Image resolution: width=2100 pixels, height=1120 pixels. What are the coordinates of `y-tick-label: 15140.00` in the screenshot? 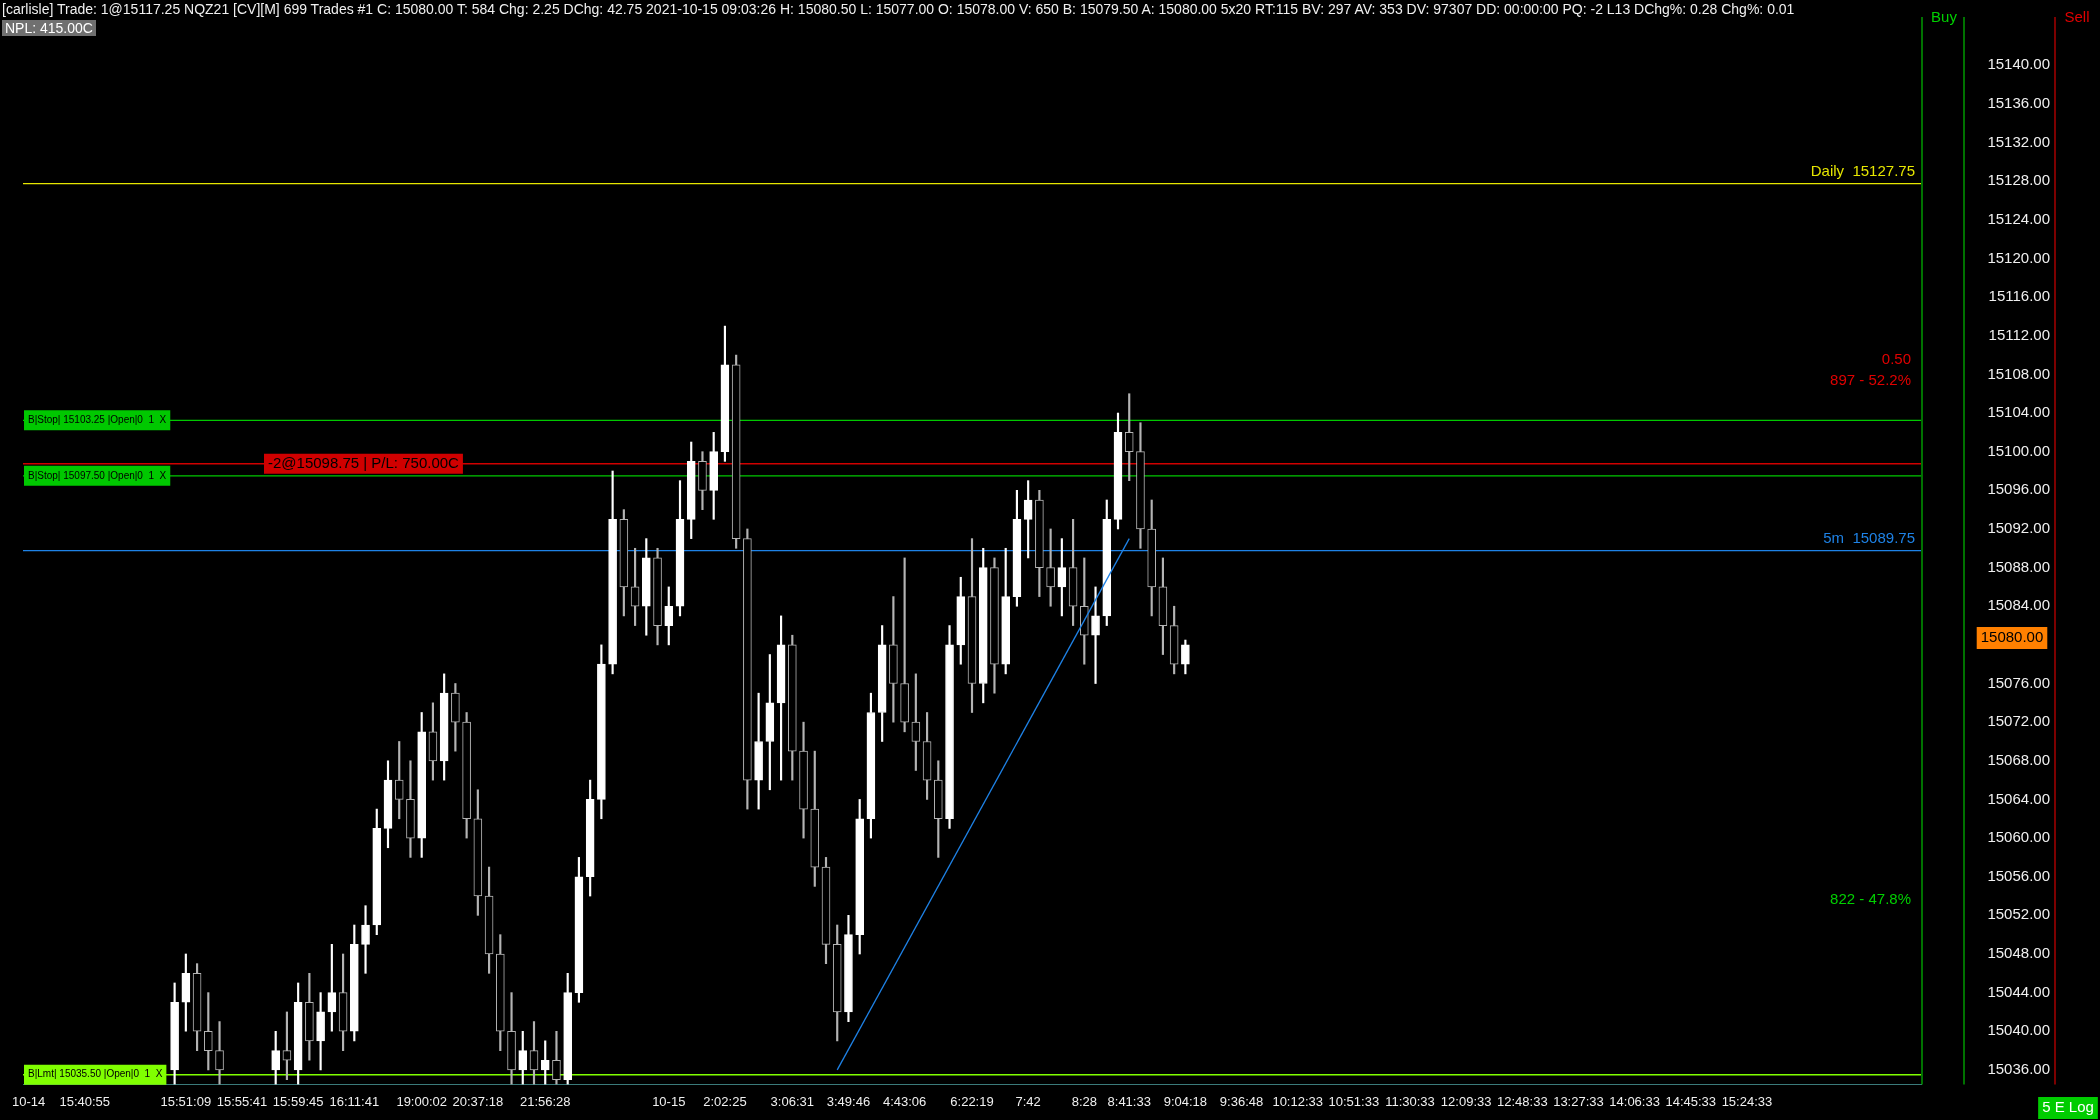 It's located at (2018, 64).